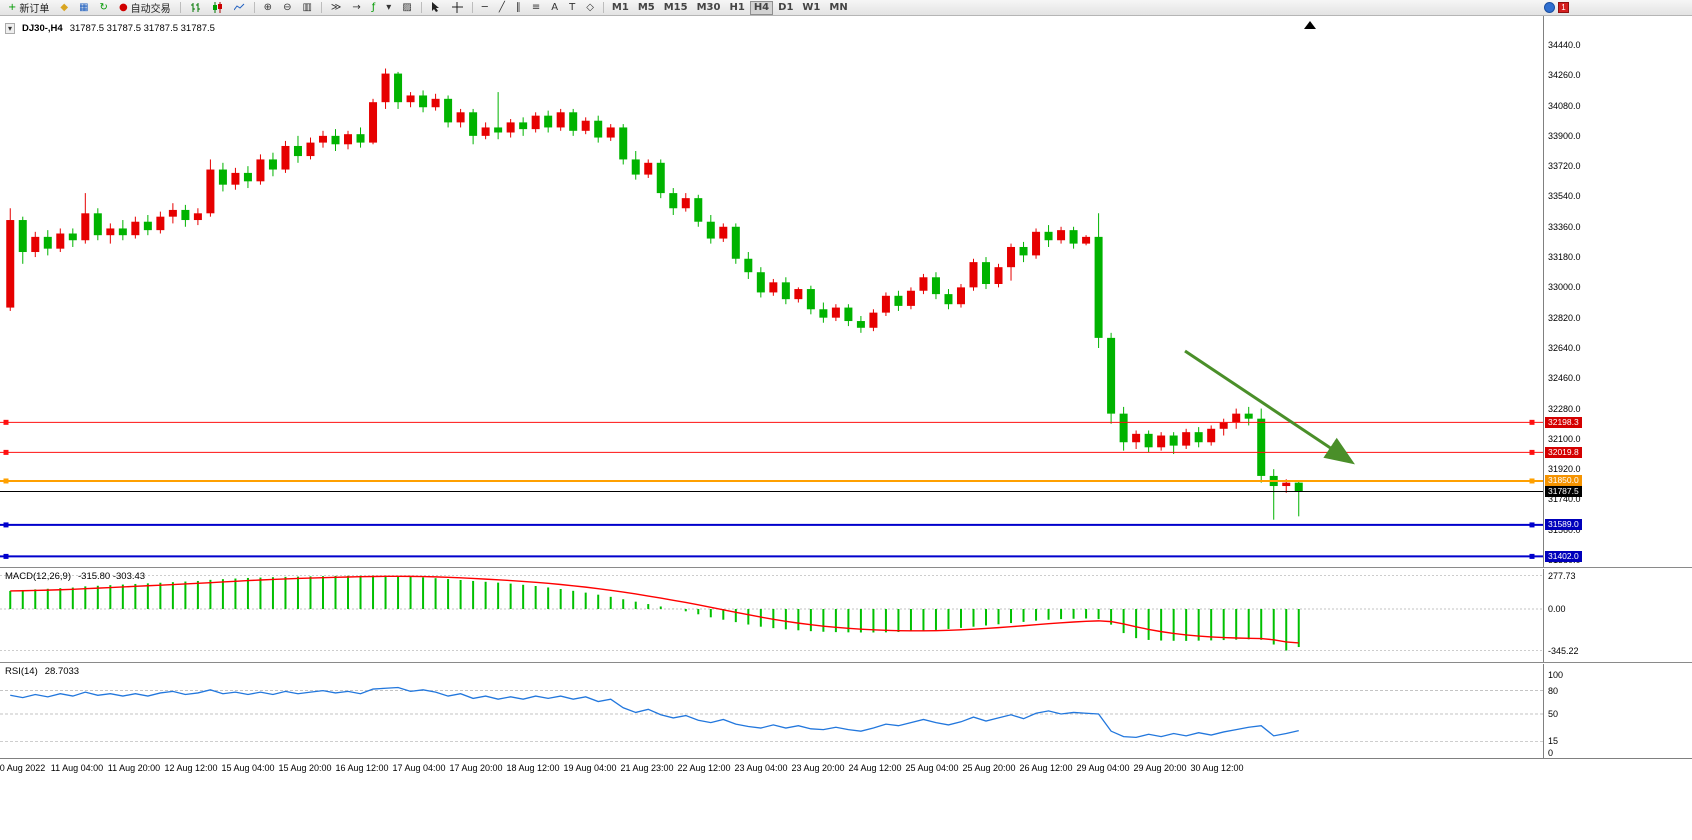  Describe the element at coordinates (1563, 525) in the screenshot. I see `price-tag: 31589.0` at that location.